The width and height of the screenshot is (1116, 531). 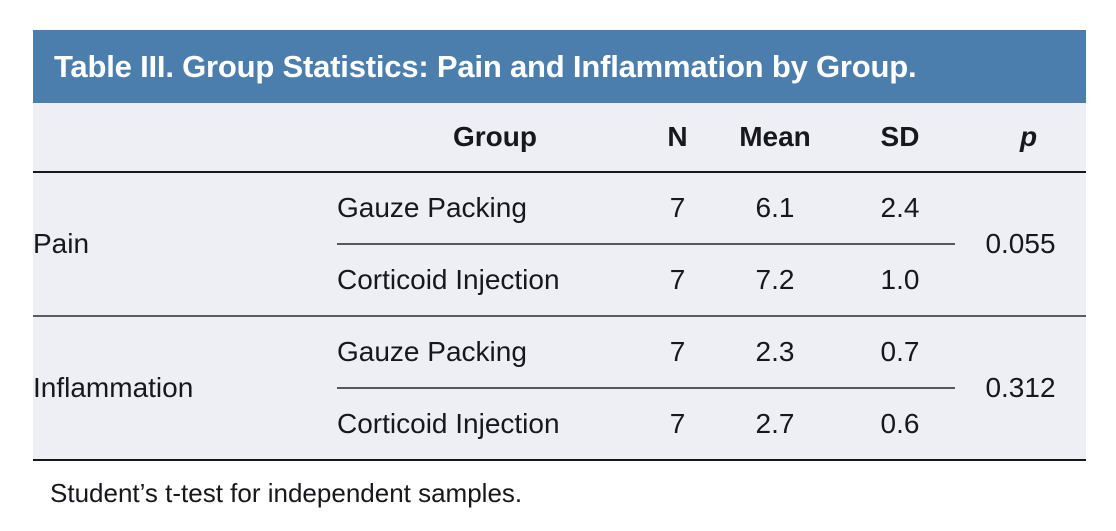 What do you see at coordinates (493, 138) in the screenshot?
I see `column-header-group: Group` at bounding box center [493, 138].